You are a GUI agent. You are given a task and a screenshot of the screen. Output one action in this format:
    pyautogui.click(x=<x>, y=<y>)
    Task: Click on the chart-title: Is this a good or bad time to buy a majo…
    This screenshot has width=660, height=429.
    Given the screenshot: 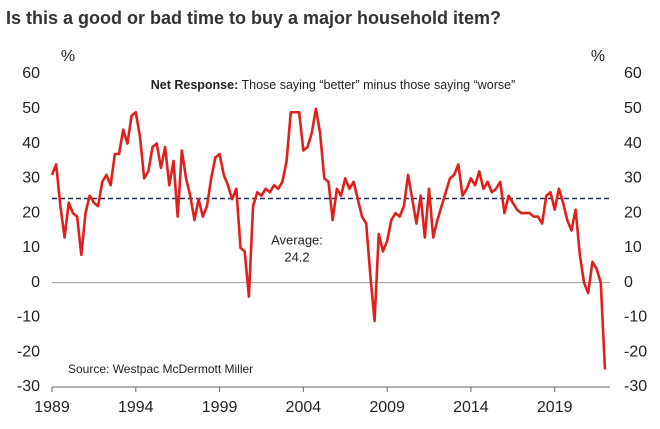 What is the action you would take?
    pyautogui.click(x=253, y=18)
    